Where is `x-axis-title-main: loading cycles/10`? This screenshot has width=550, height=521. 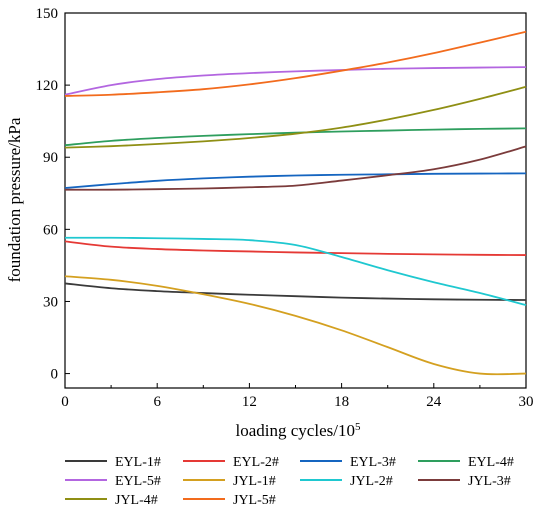
x-axis-title-main: loading cycles/10 is located at coordinates (295, 430).